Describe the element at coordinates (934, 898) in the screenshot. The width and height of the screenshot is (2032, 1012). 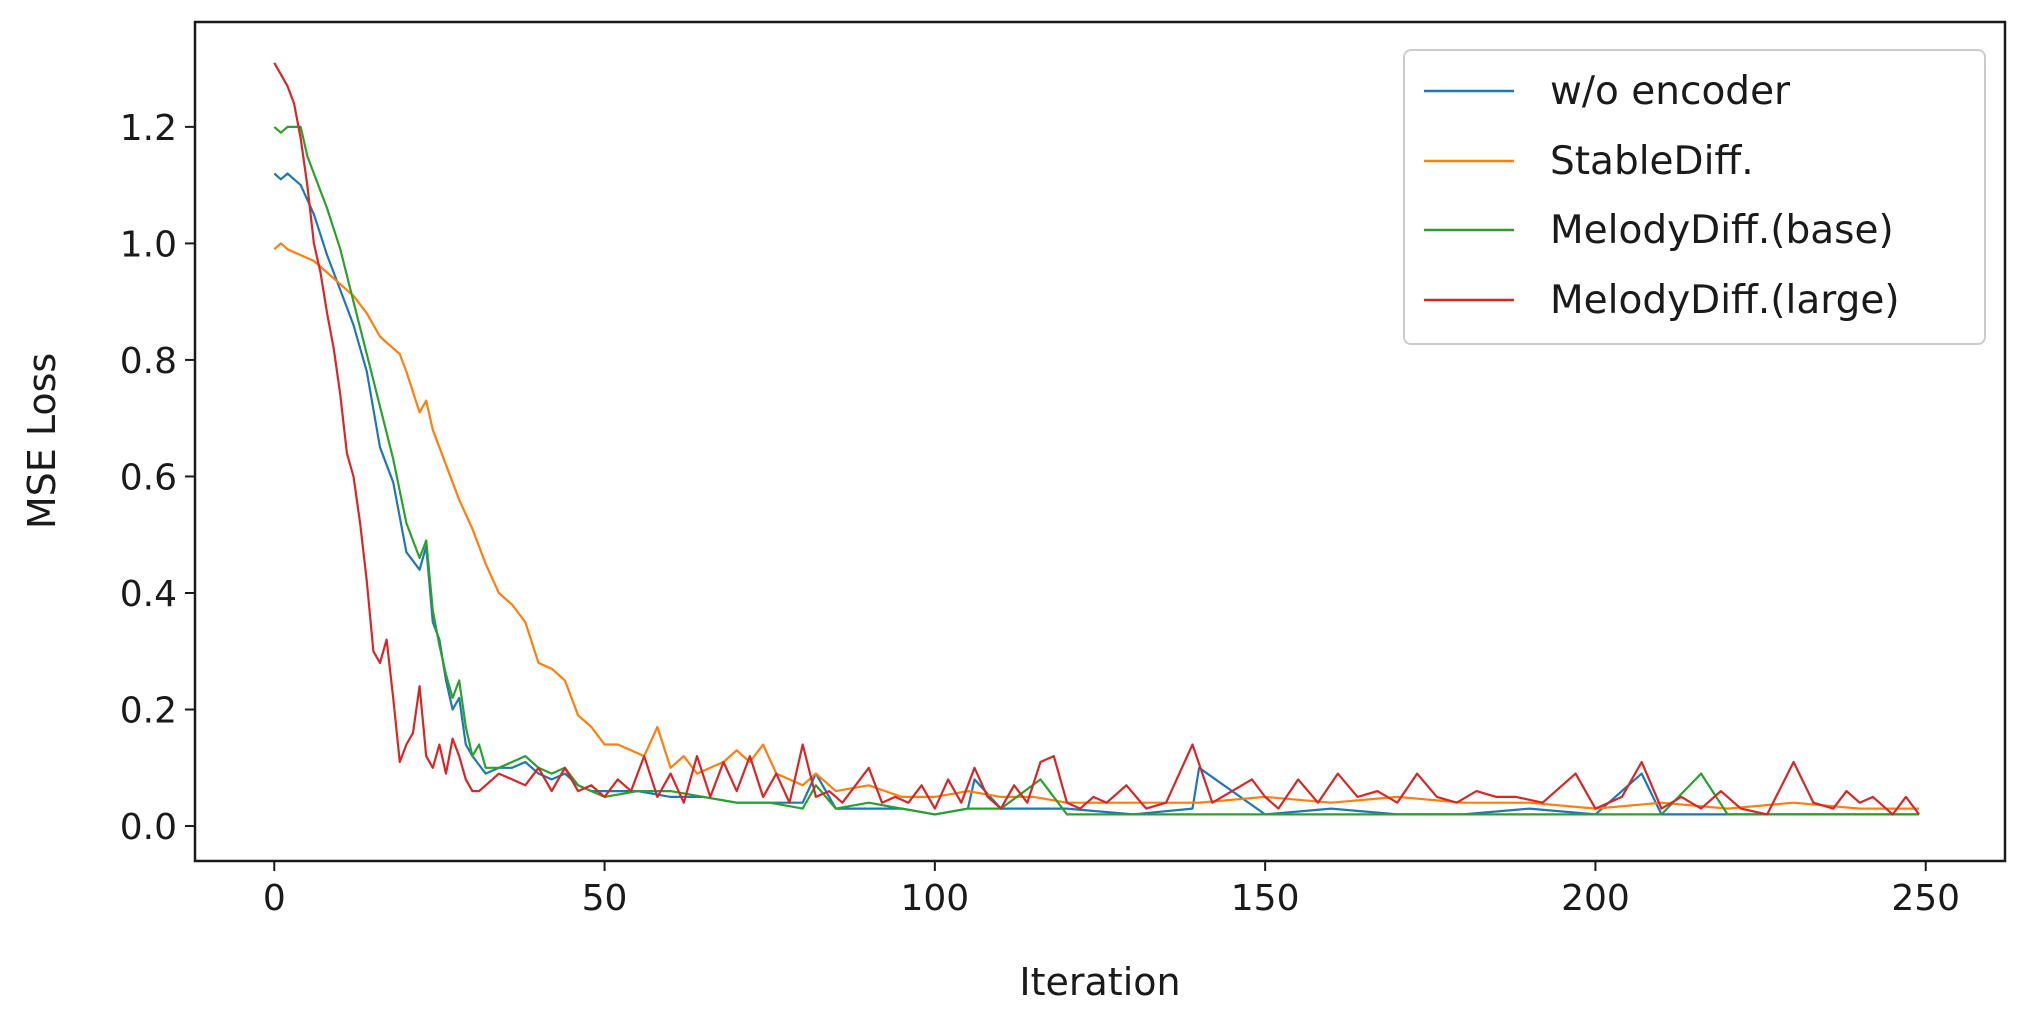
I see `x-tick-label: 100` at that location.